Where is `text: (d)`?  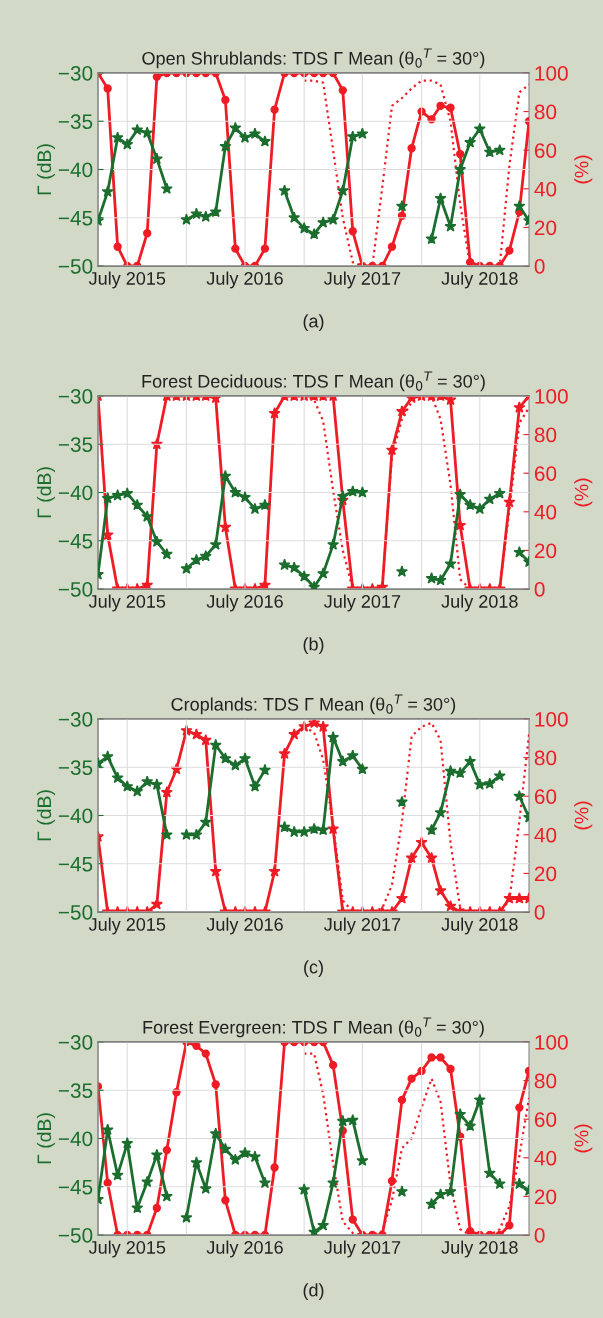
text: (d) is located at coordinates (313, 1292).